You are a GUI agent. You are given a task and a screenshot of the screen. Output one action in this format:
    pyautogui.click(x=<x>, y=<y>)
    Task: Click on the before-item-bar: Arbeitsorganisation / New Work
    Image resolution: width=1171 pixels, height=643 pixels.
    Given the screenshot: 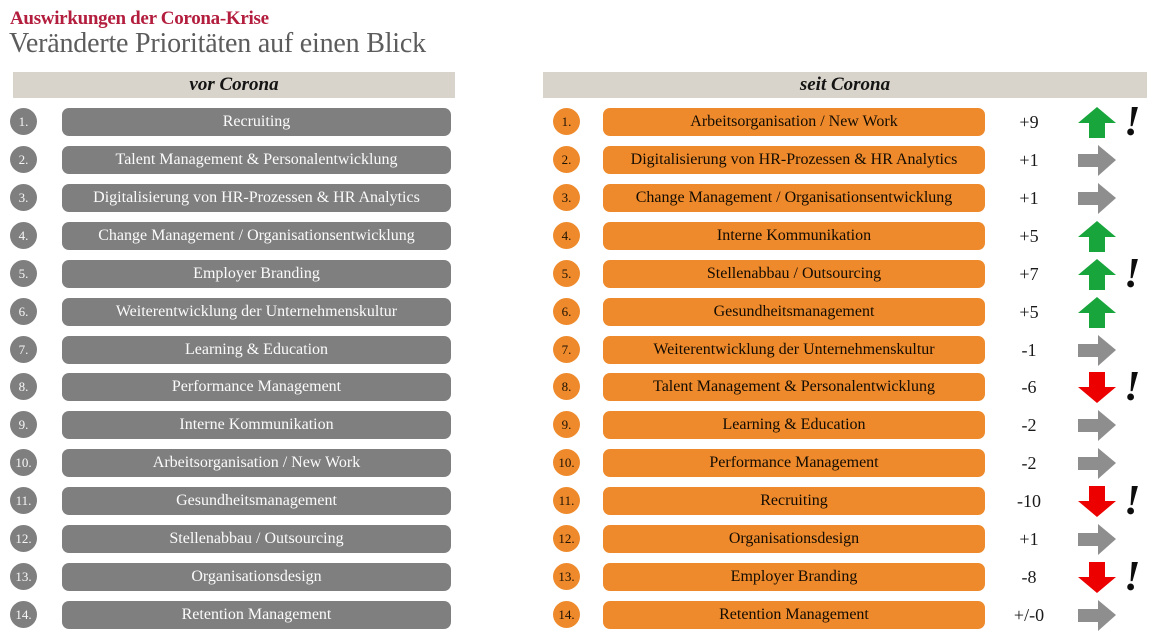 What is the action you would take?
    pyautogui.click(x=256, y=463)
    